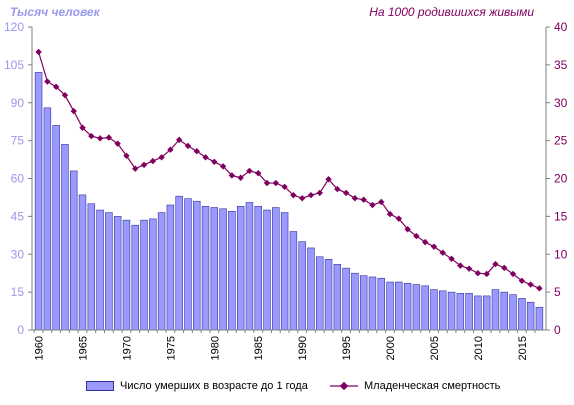 The image size is (574, 405). Describe the element at coordinates (267, 270) in the screenshot. I see `bar-1986` at that location.